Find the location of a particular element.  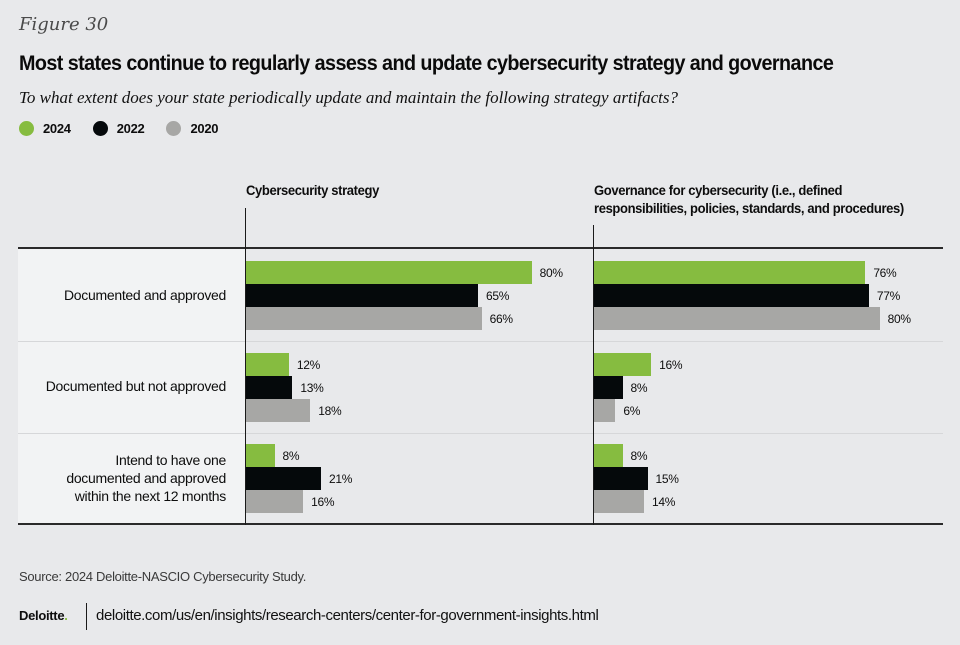

category-label-column is located at coordinates (131, 386).